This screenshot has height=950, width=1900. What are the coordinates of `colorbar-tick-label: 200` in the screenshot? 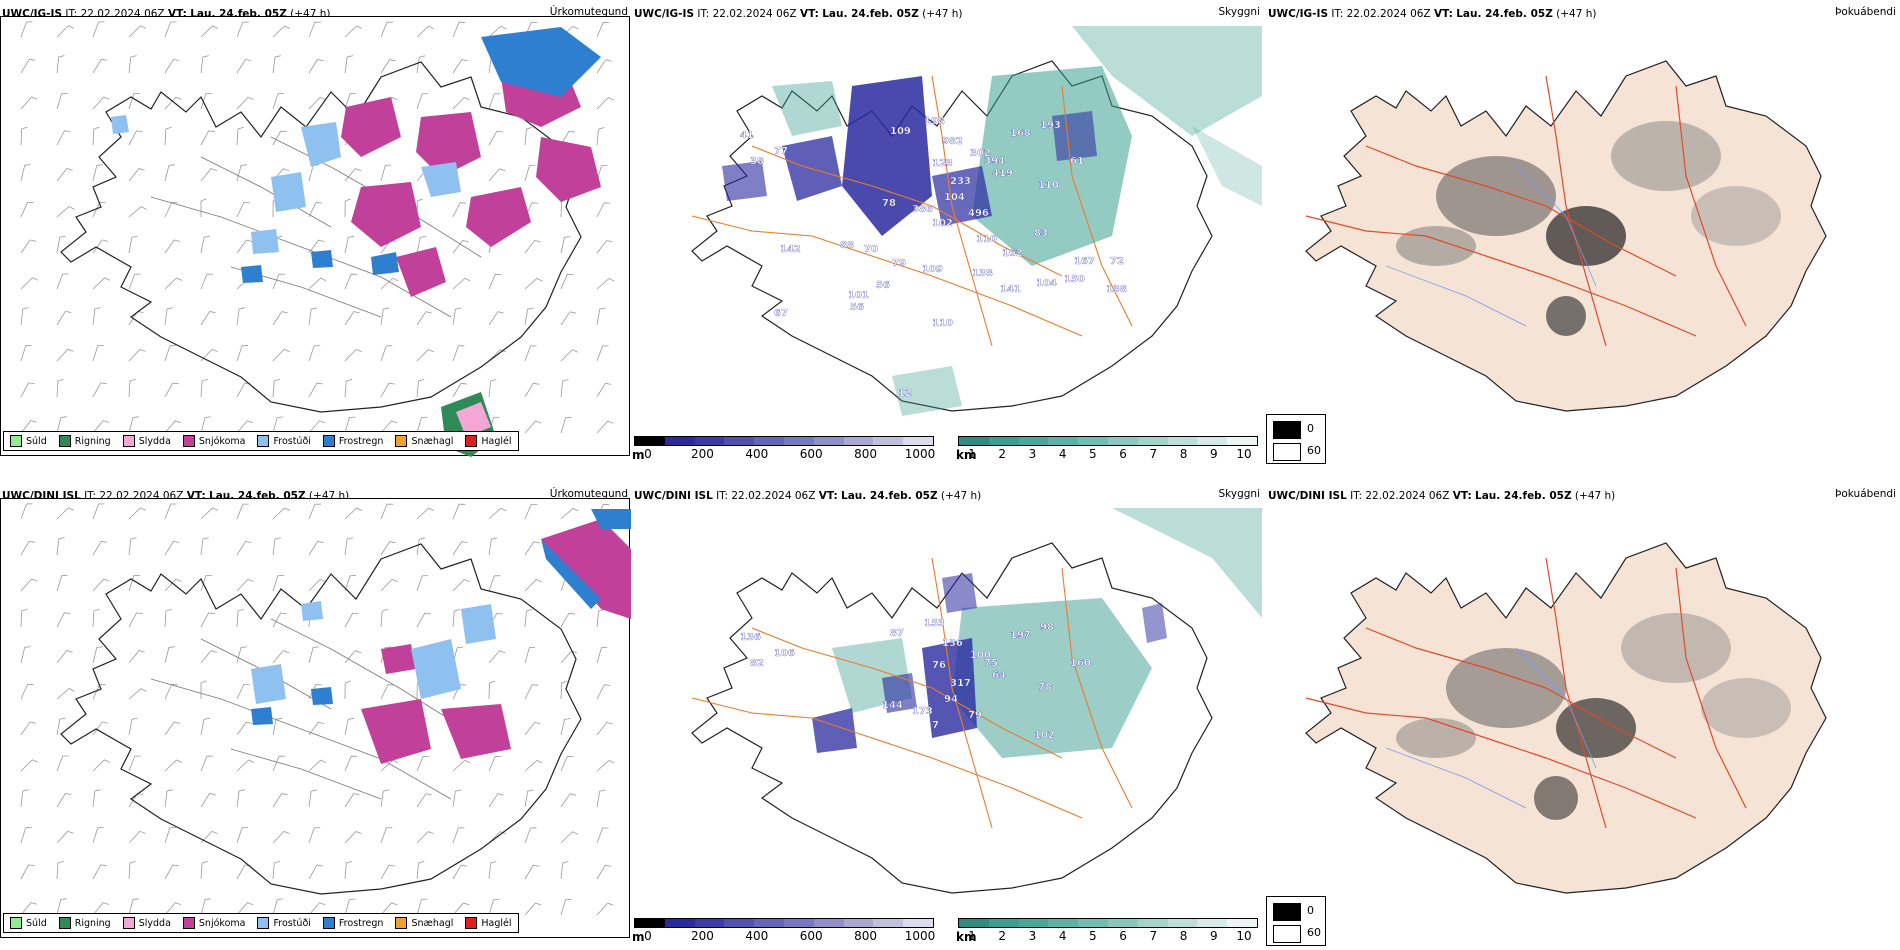 It's located at (702, 936).